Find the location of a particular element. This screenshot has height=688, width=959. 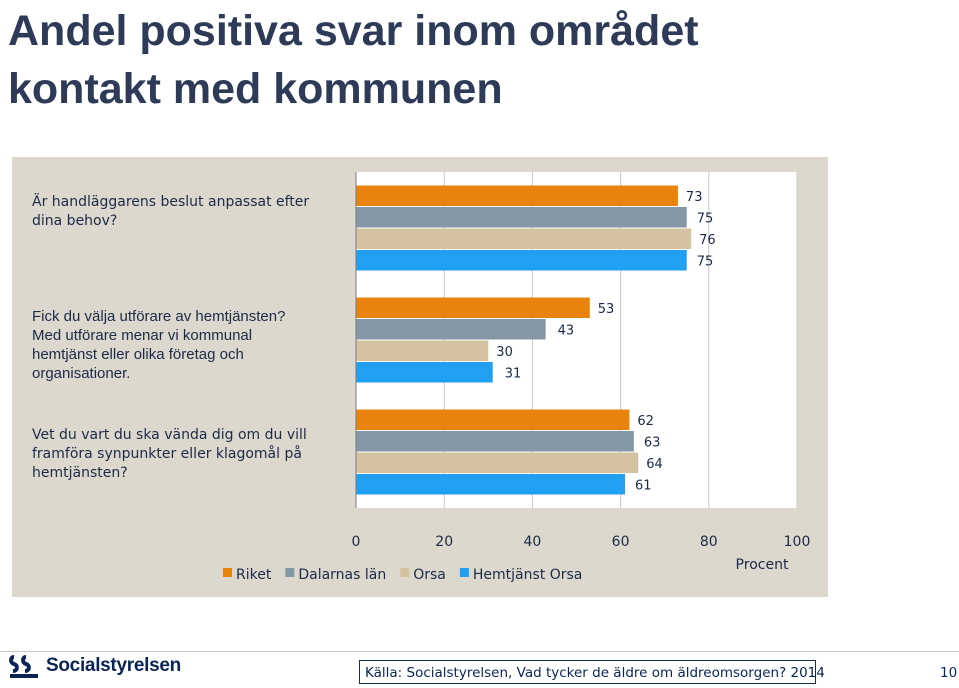

data-label-1-1: 73 is located at coordinates (694, 197).